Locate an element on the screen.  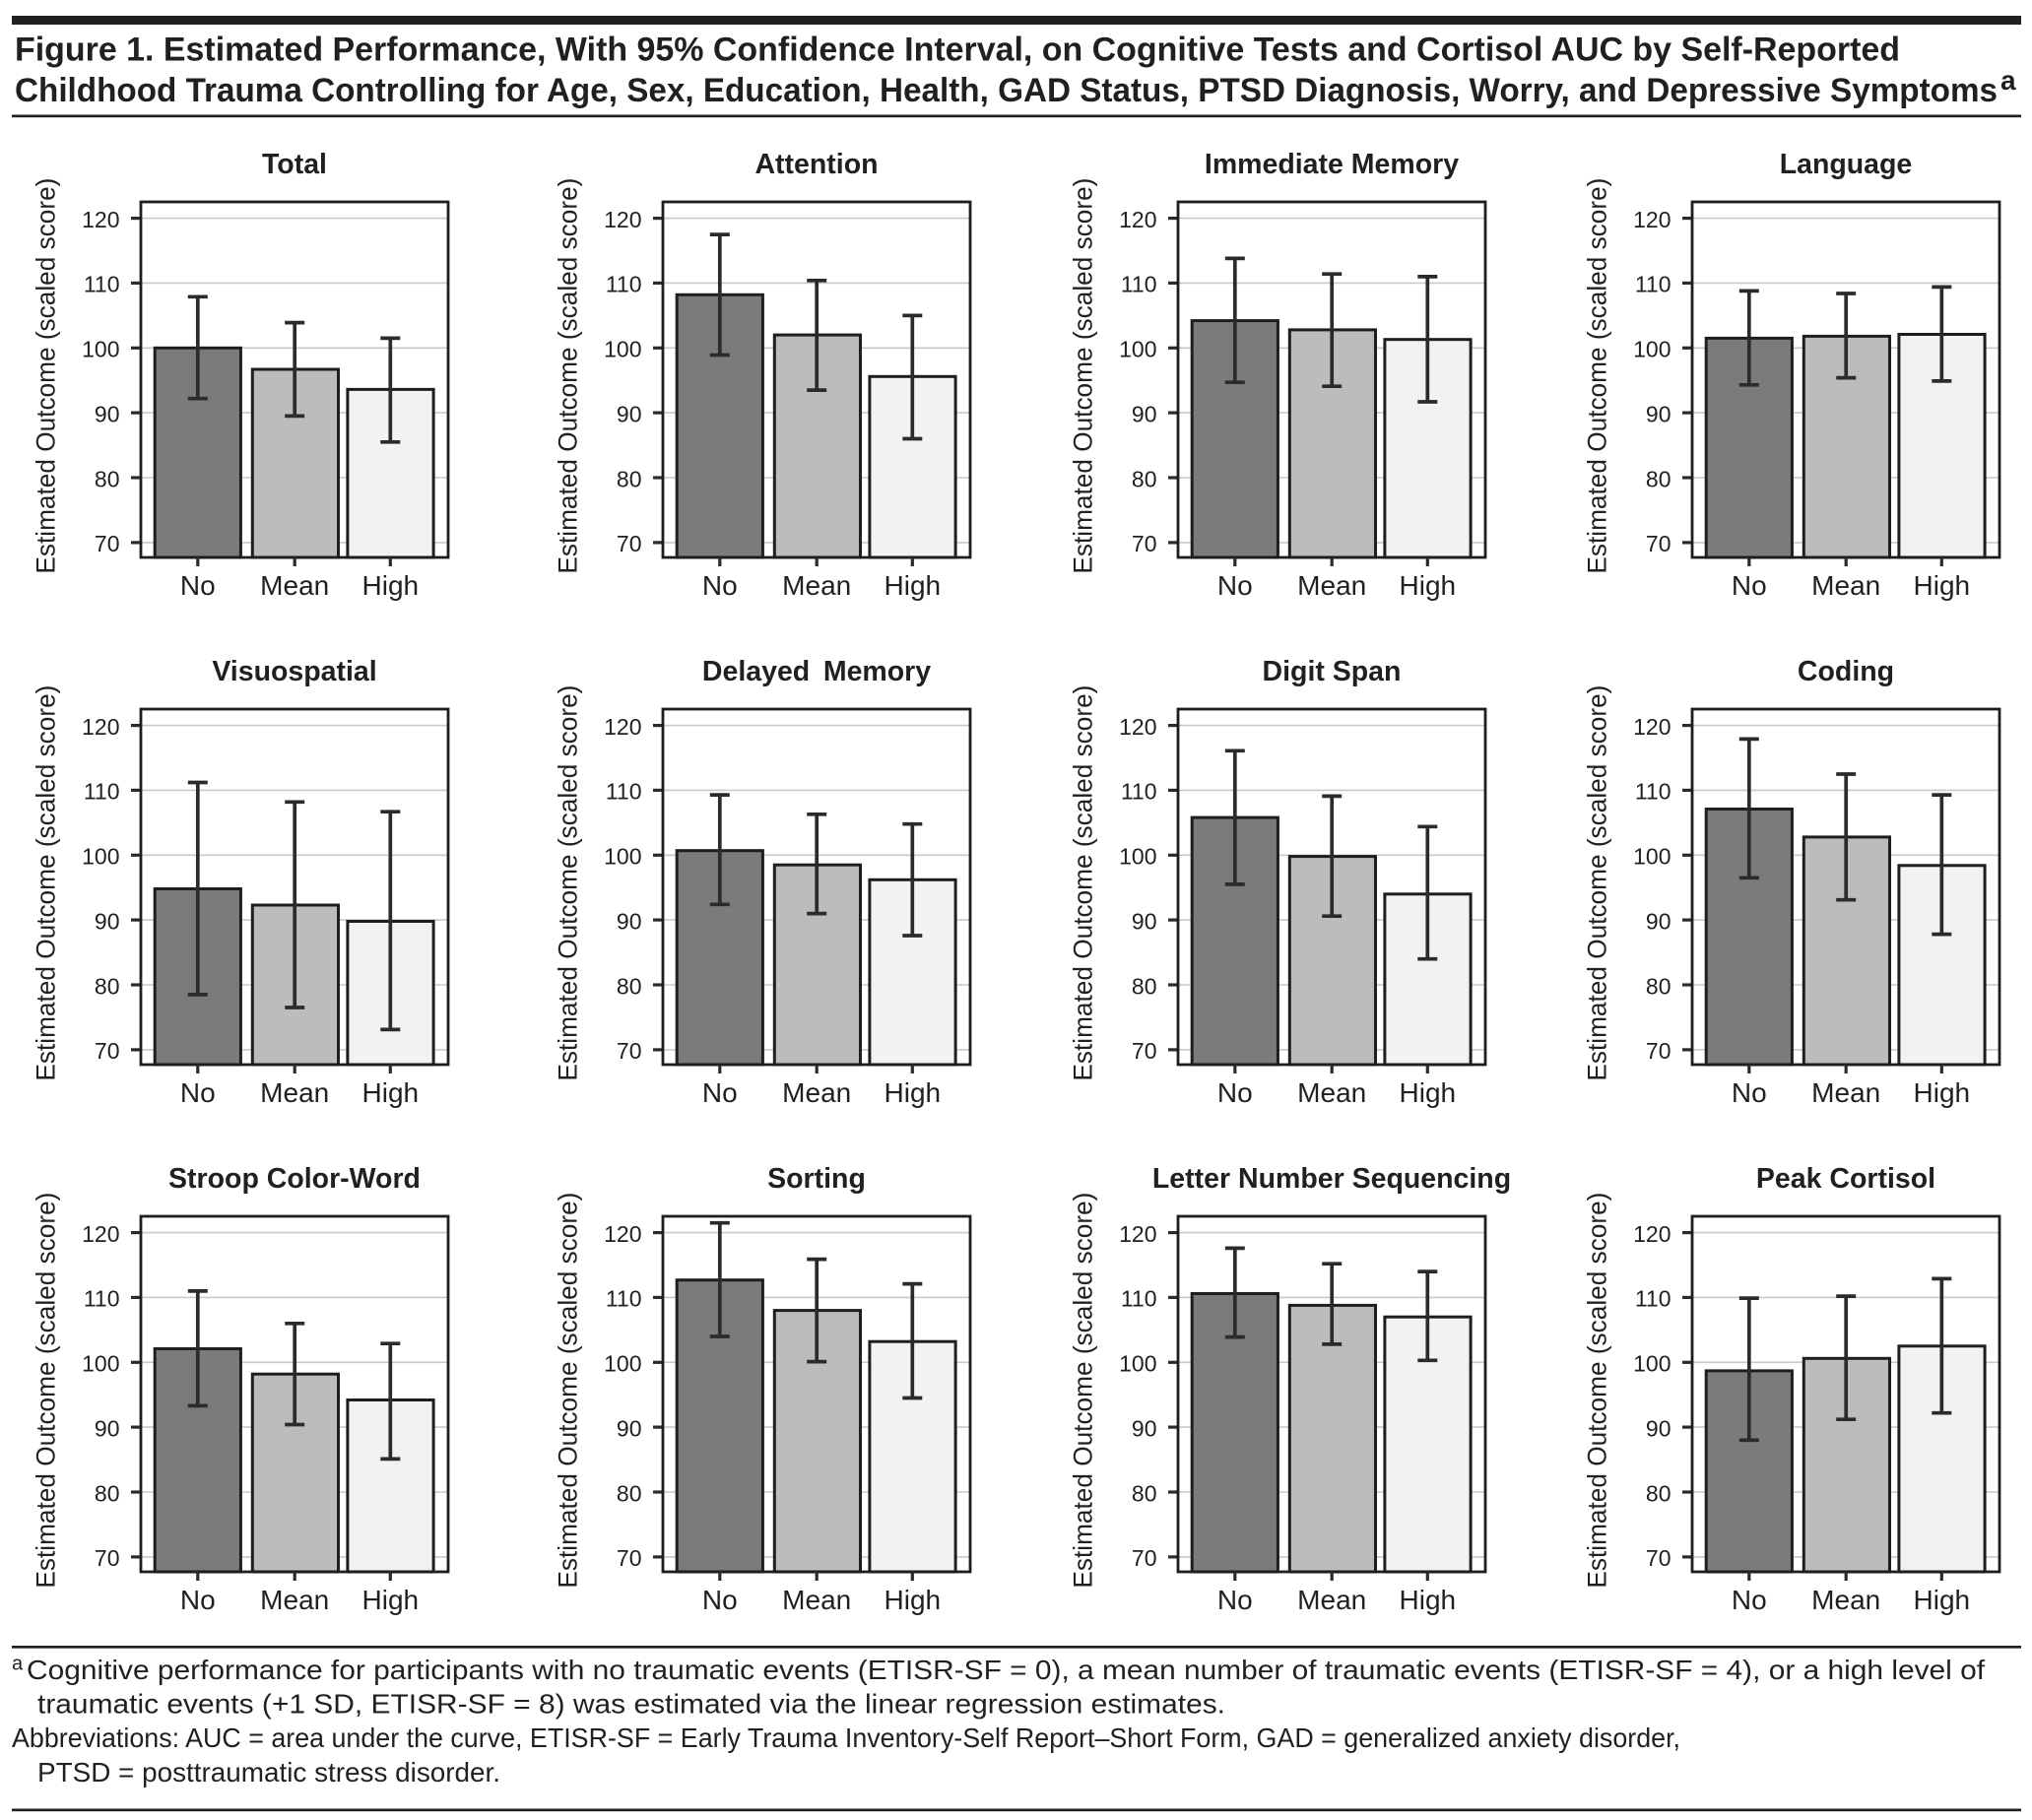
svg-text: Language is located at coordinates (1846, 164).